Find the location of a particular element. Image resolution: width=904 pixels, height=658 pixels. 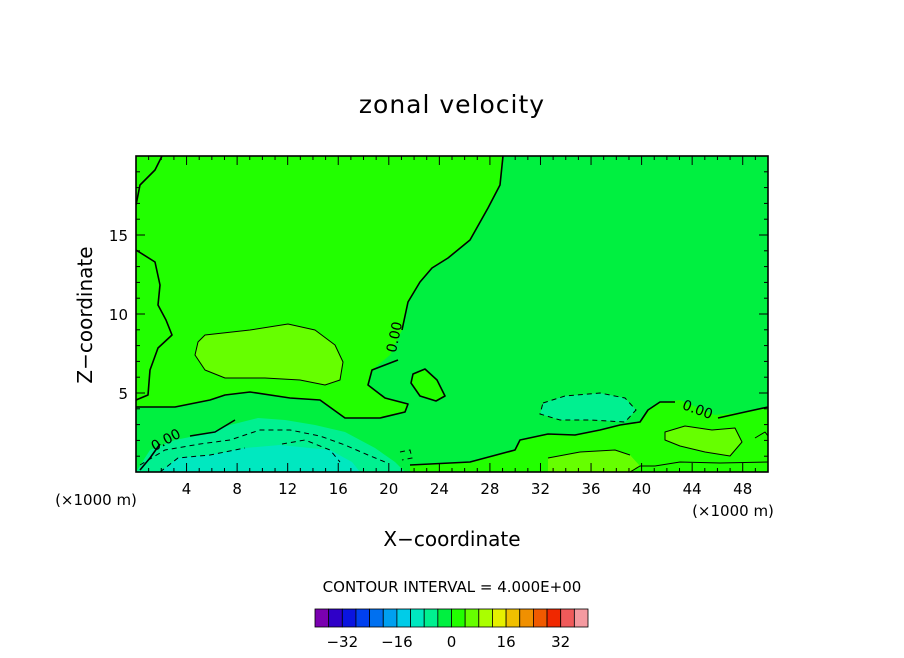

contour-right-edge-small is located at coordinates (761, 435).